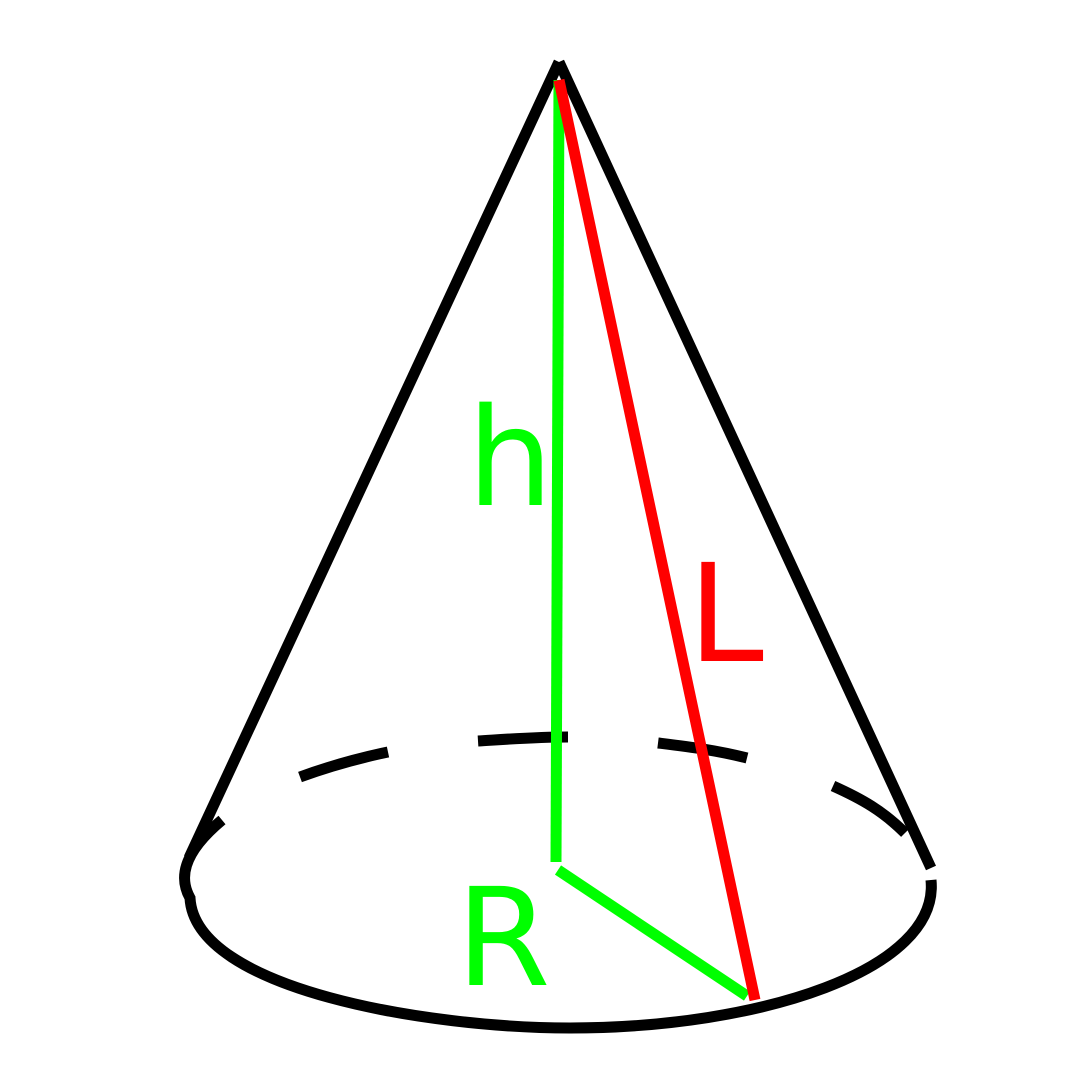 The image size is (1080, 1080). I want to click on slant-height-label: L, so click(726, 615).